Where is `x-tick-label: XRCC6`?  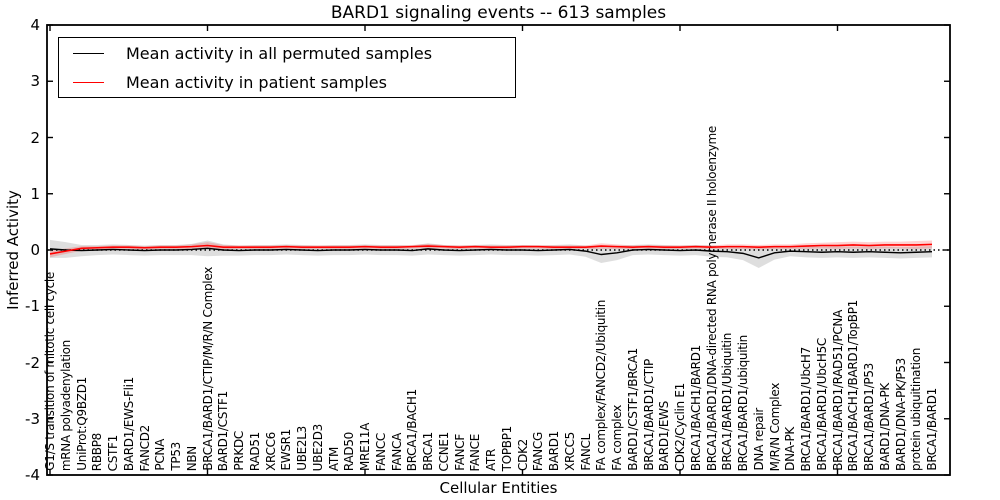 x-tick-label: XRCC6 is located at coordinates (270, 451).